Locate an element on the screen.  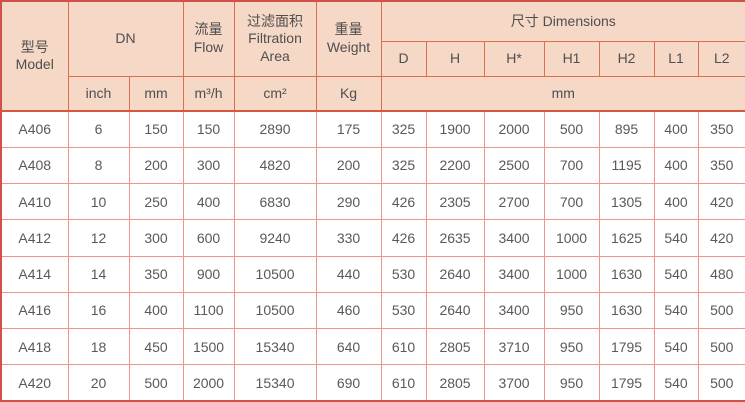
value-cell: 2500 is located at coordinates (514, 165).